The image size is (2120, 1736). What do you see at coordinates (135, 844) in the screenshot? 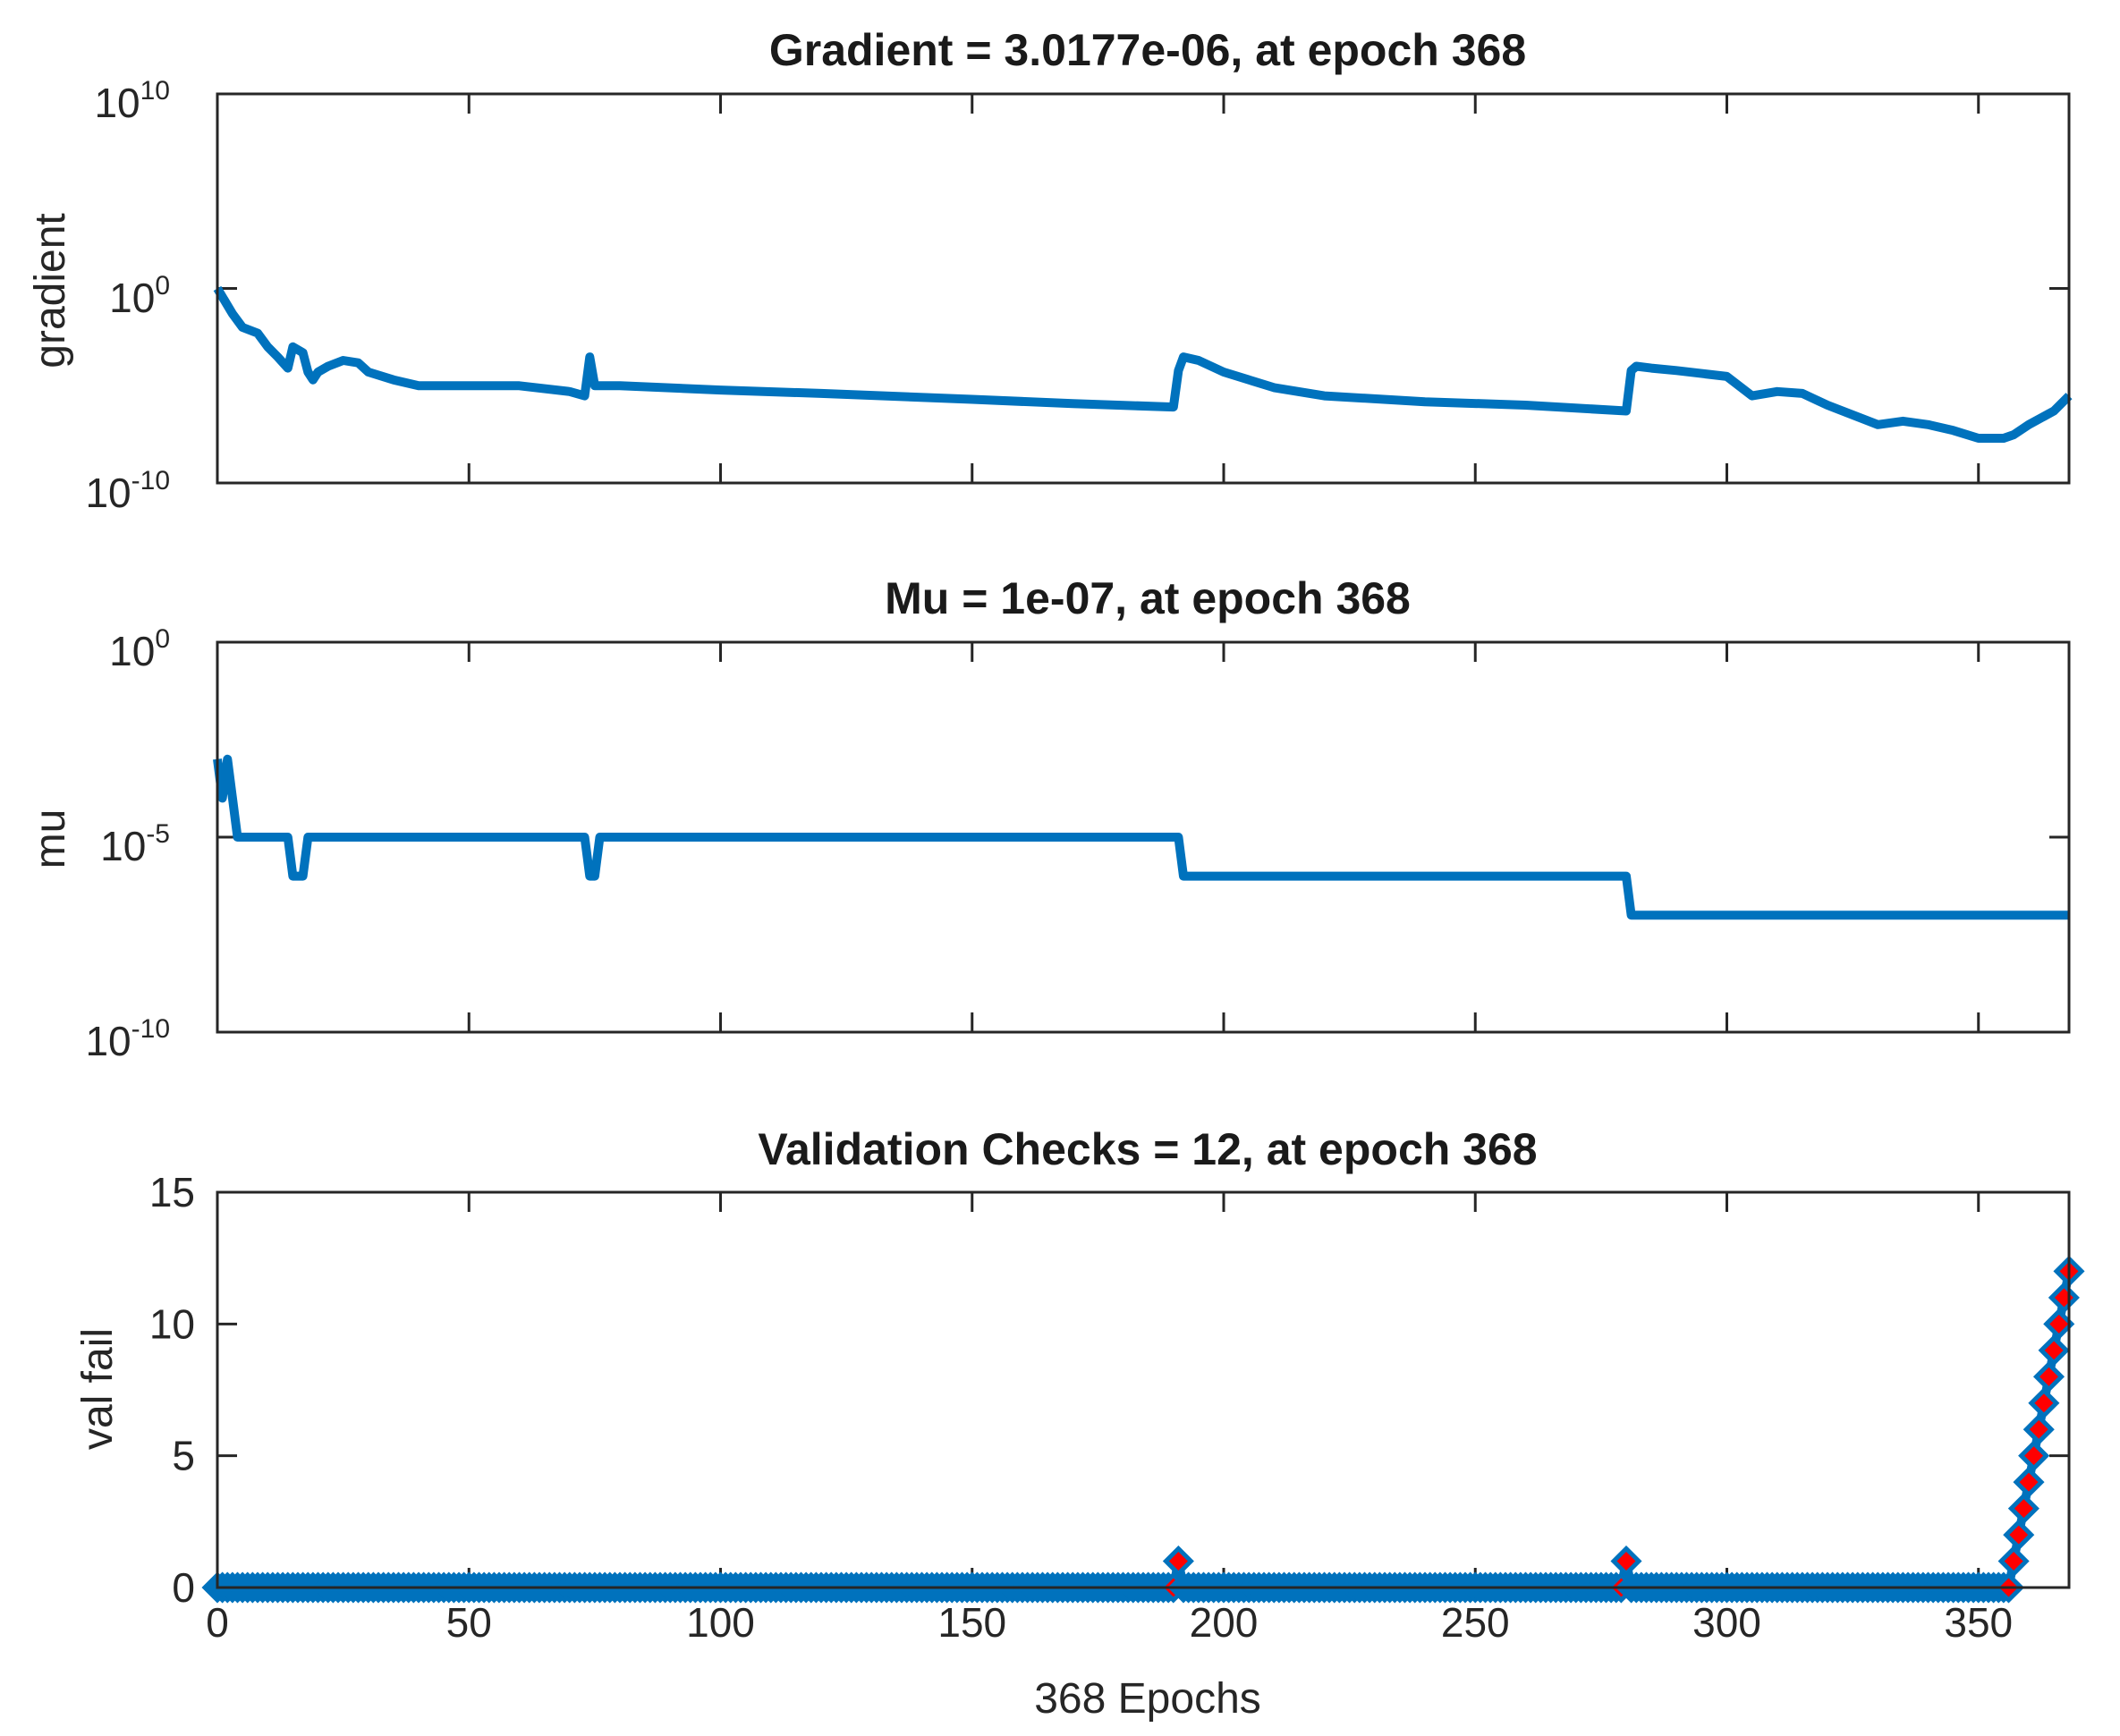
I see `mu-y-tick-label: 10⁻⁵` at bounding box center [135, 844].